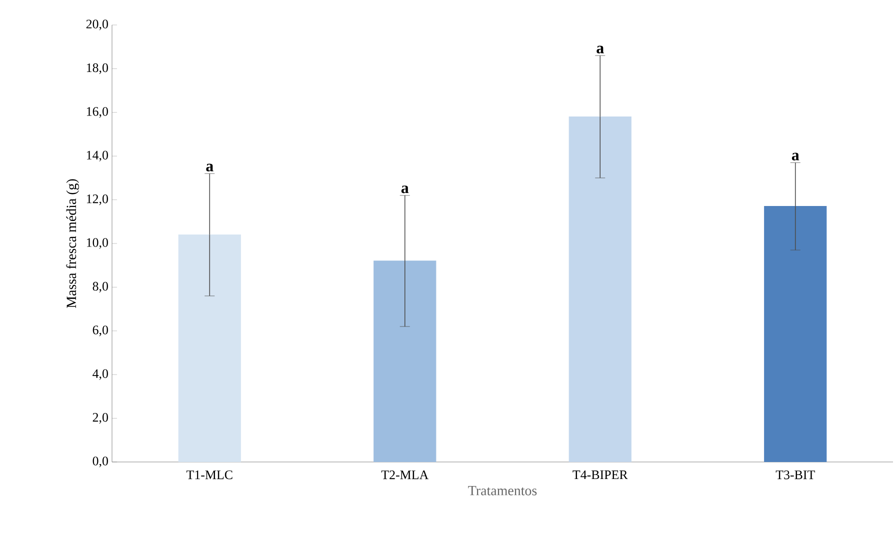 The width and height of the screenshot is (896, 536). What do you see at coordinates (795, 475) in the screenshot?
I see `x-tick-label: T3-BIT` at bounding box center [795, 475].